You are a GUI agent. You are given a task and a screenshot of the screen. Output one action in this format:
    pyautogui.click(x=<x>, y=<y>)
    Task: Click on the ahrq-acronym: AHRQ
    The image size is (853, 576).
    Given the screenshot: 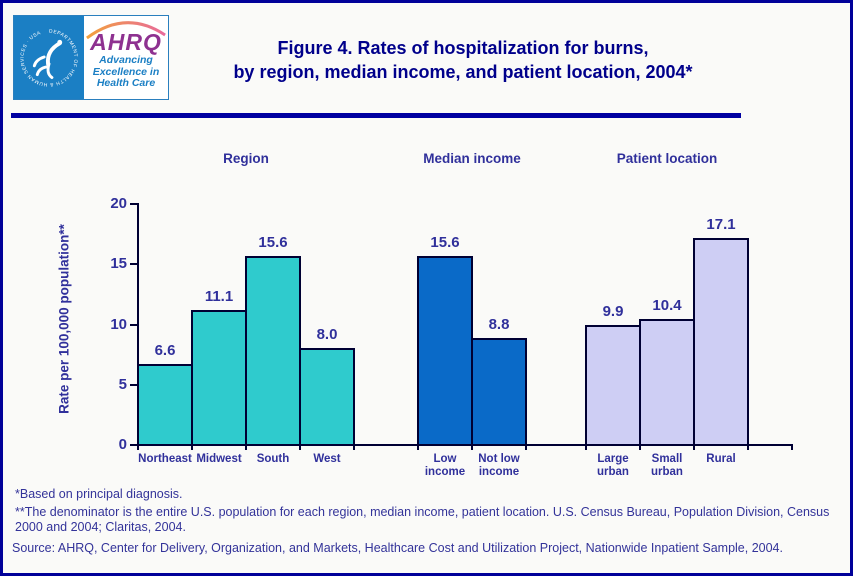 What is the action you would take?
    pyautogui.click(x=126, y=42)
    